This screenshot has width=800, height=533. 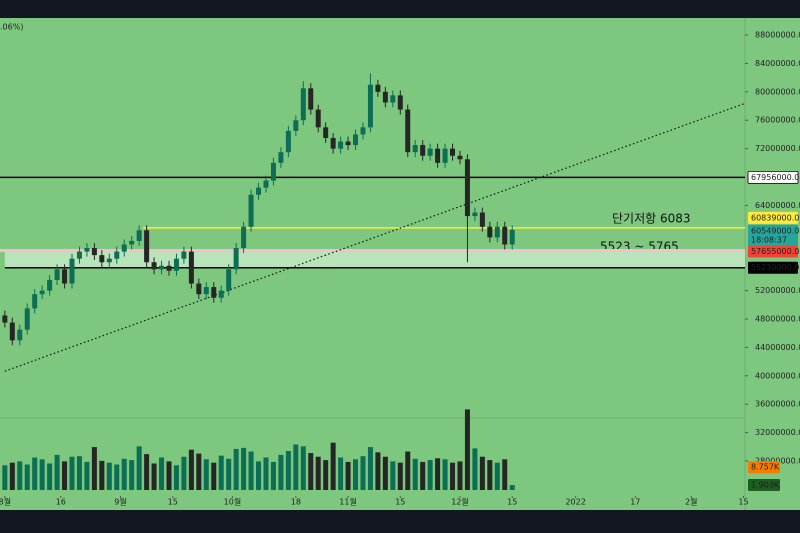 I want to click on volume-label: 1.903K, so click(x=765, y=485).